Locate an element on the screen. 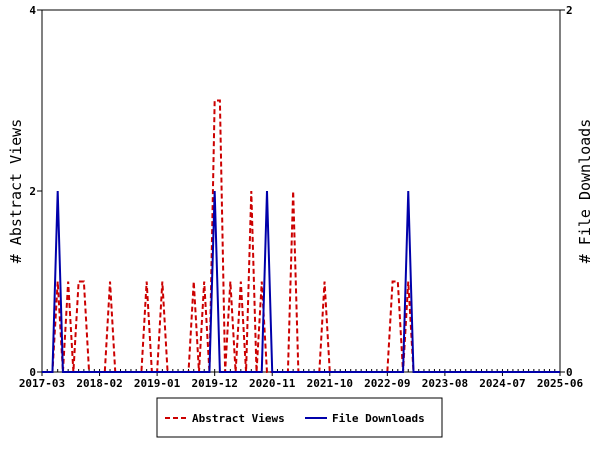 The image size is (600, 450). legend-label: Abstract Views is located at coordinates (238, 418).